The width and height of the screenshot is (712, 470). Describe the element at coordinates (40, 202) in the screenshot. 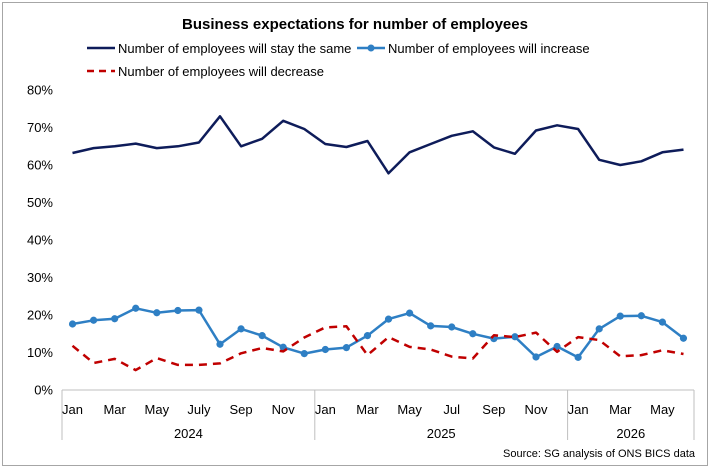

I see `y-tick-label: 50%` at that location.